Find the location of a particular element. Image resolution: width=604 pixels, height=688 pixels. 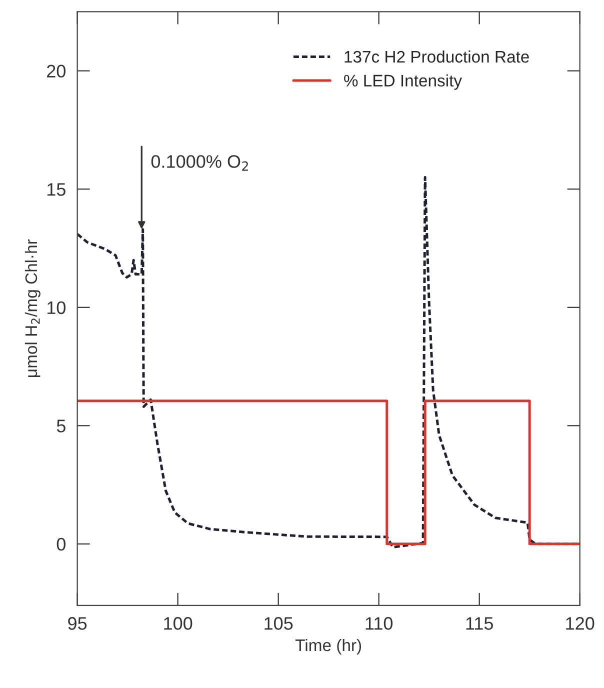

y-axis-title: μmol H$_{2}$/mg Chl·hr is located at coordinates (32, 308).